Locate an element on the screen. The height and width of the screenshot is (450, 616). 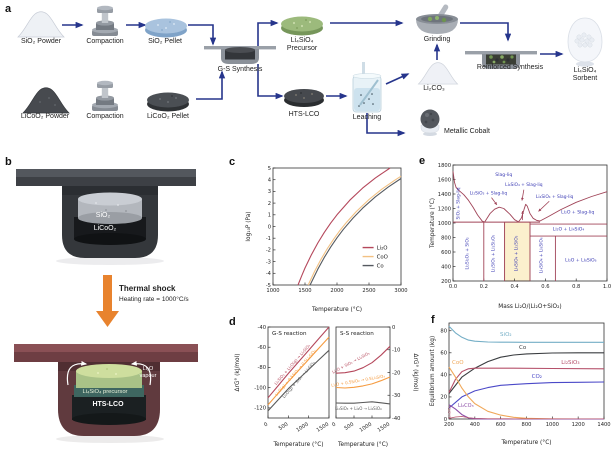
svg-text: 80 is located at coordinates (443, 332).